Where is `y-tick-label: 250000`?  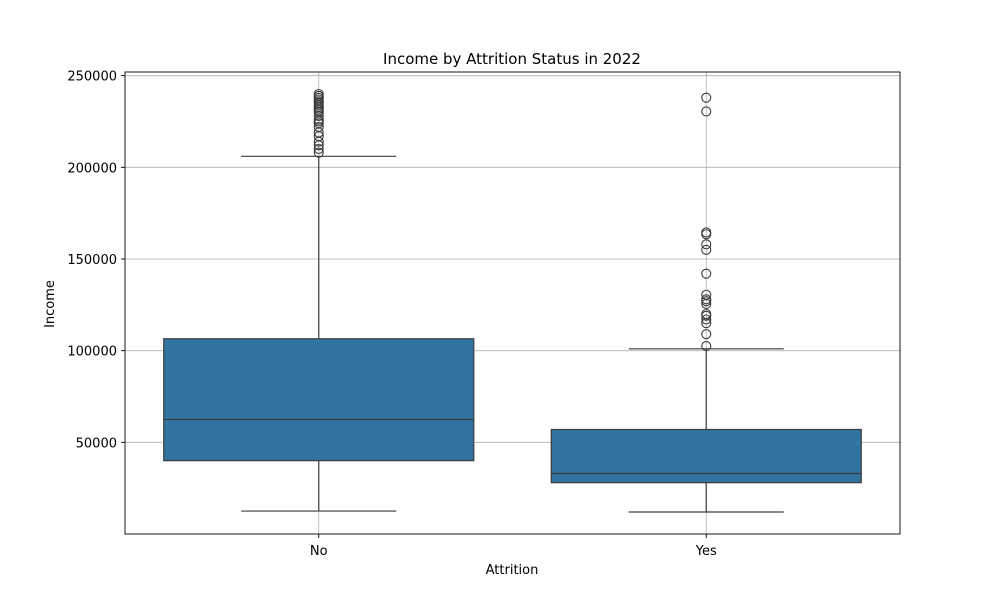 y-tick-label: 250000 is located at coordinates (92, 77).